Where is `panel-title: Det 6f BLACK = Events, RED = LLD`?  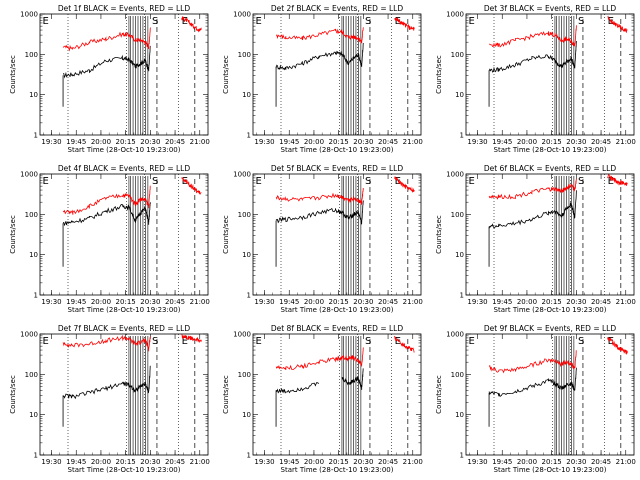 panel-title: Det 6f BLACK = Events, RED = LLD is located at coordinates (550, 168).